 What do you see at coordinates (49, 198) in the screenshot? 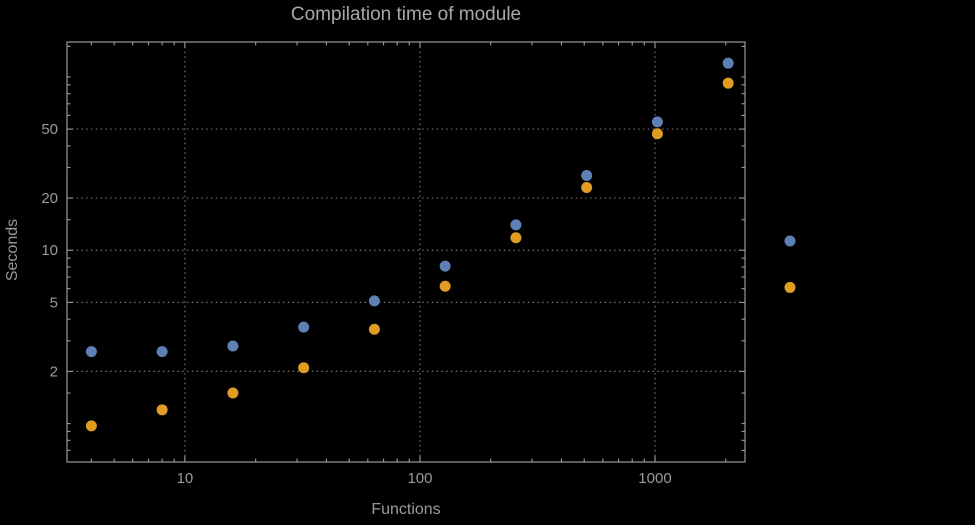
I see `y-tick-label: 20` at bounding box center [49, 198].